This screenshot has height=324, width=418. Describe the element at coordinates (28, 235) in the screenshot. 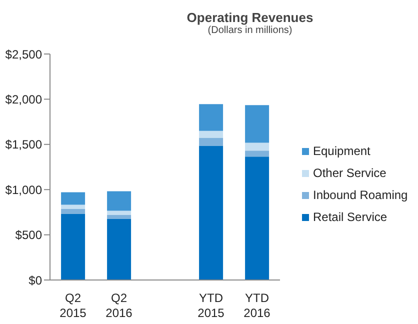

I see `y-tick-label: $500` at that location.